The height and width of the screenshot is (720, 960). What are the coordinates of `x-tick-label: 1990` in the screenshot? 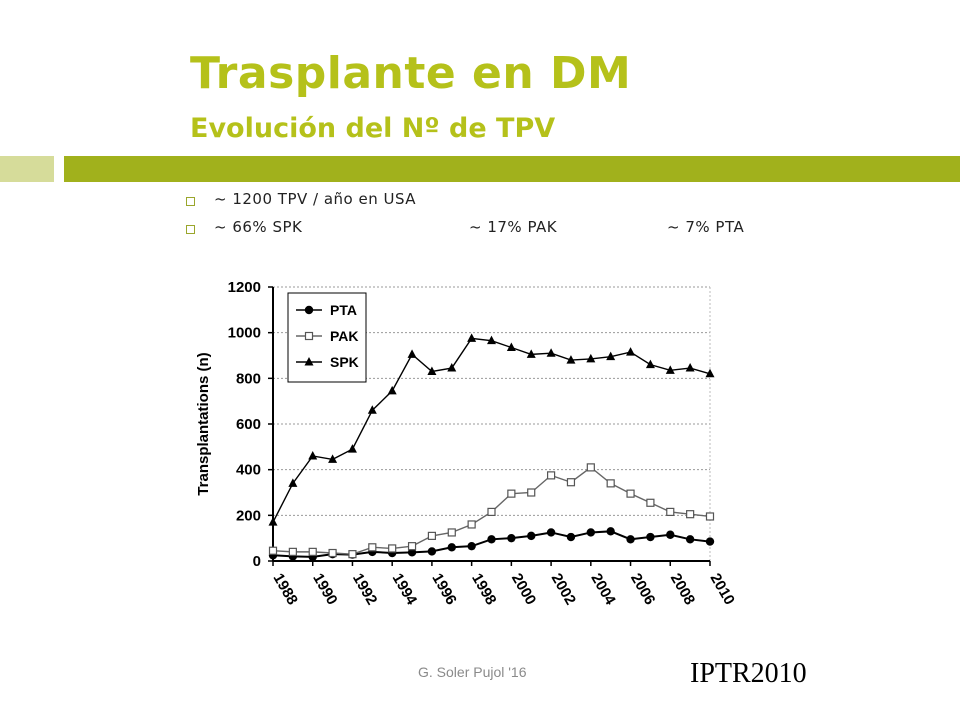 It's located at (324, 589).